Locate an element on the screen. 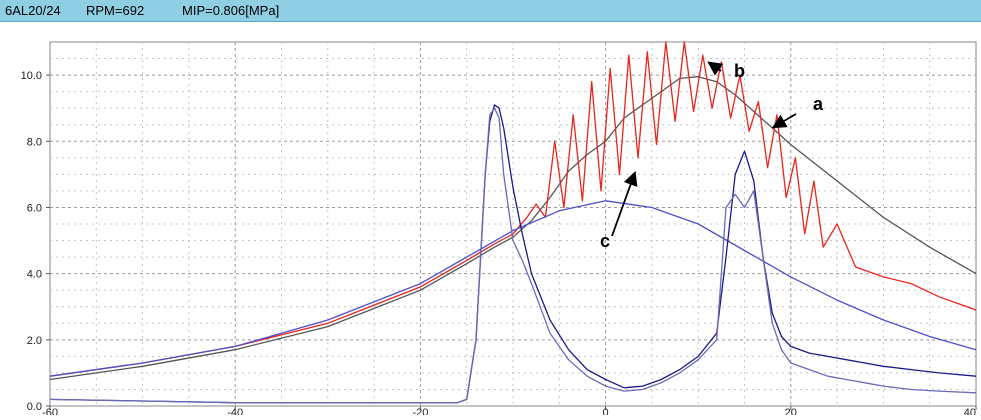  x-tick-label: -60 is located at coordinates (50, 411).